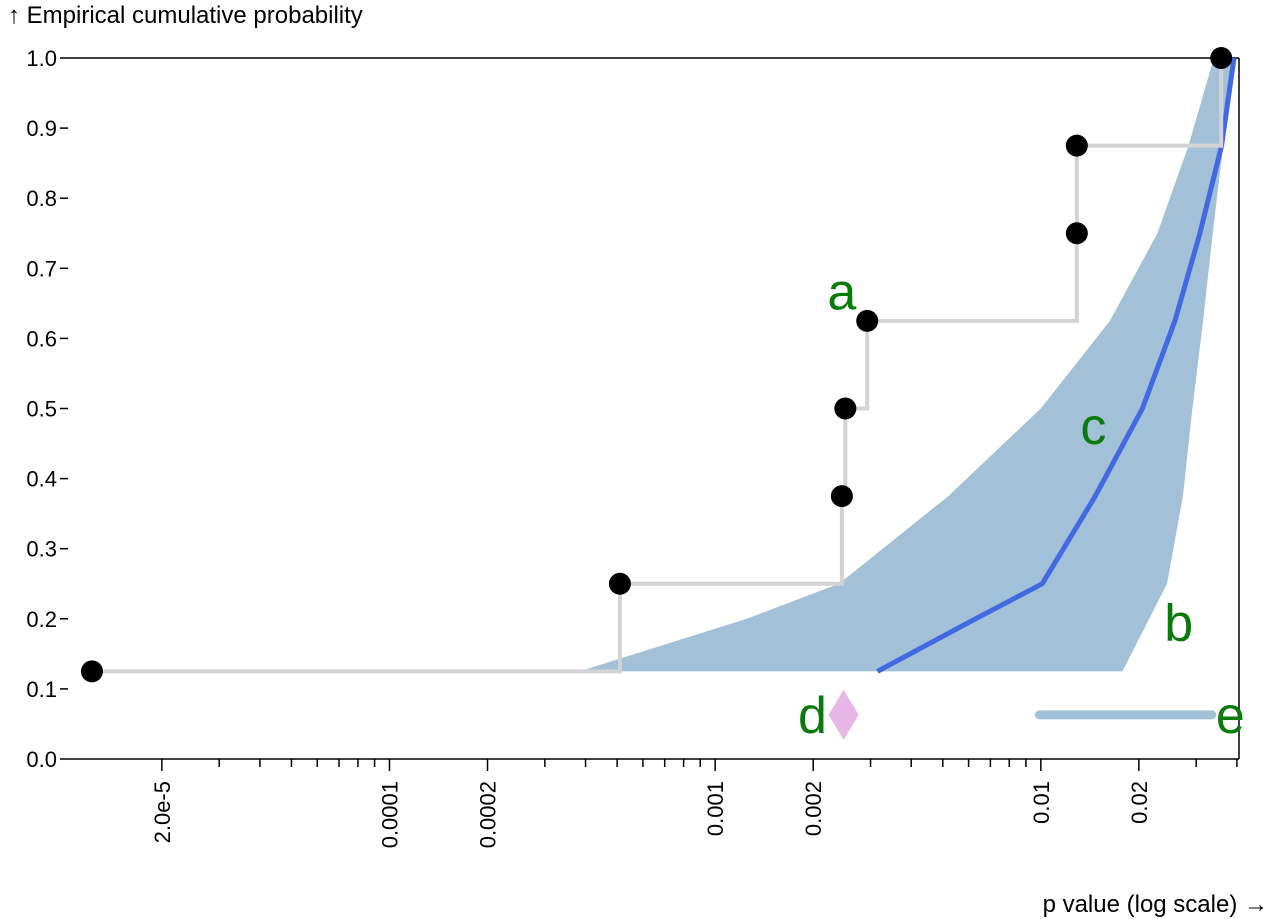  I want to click on x-tick-label: 0.002, so click(813, 808).